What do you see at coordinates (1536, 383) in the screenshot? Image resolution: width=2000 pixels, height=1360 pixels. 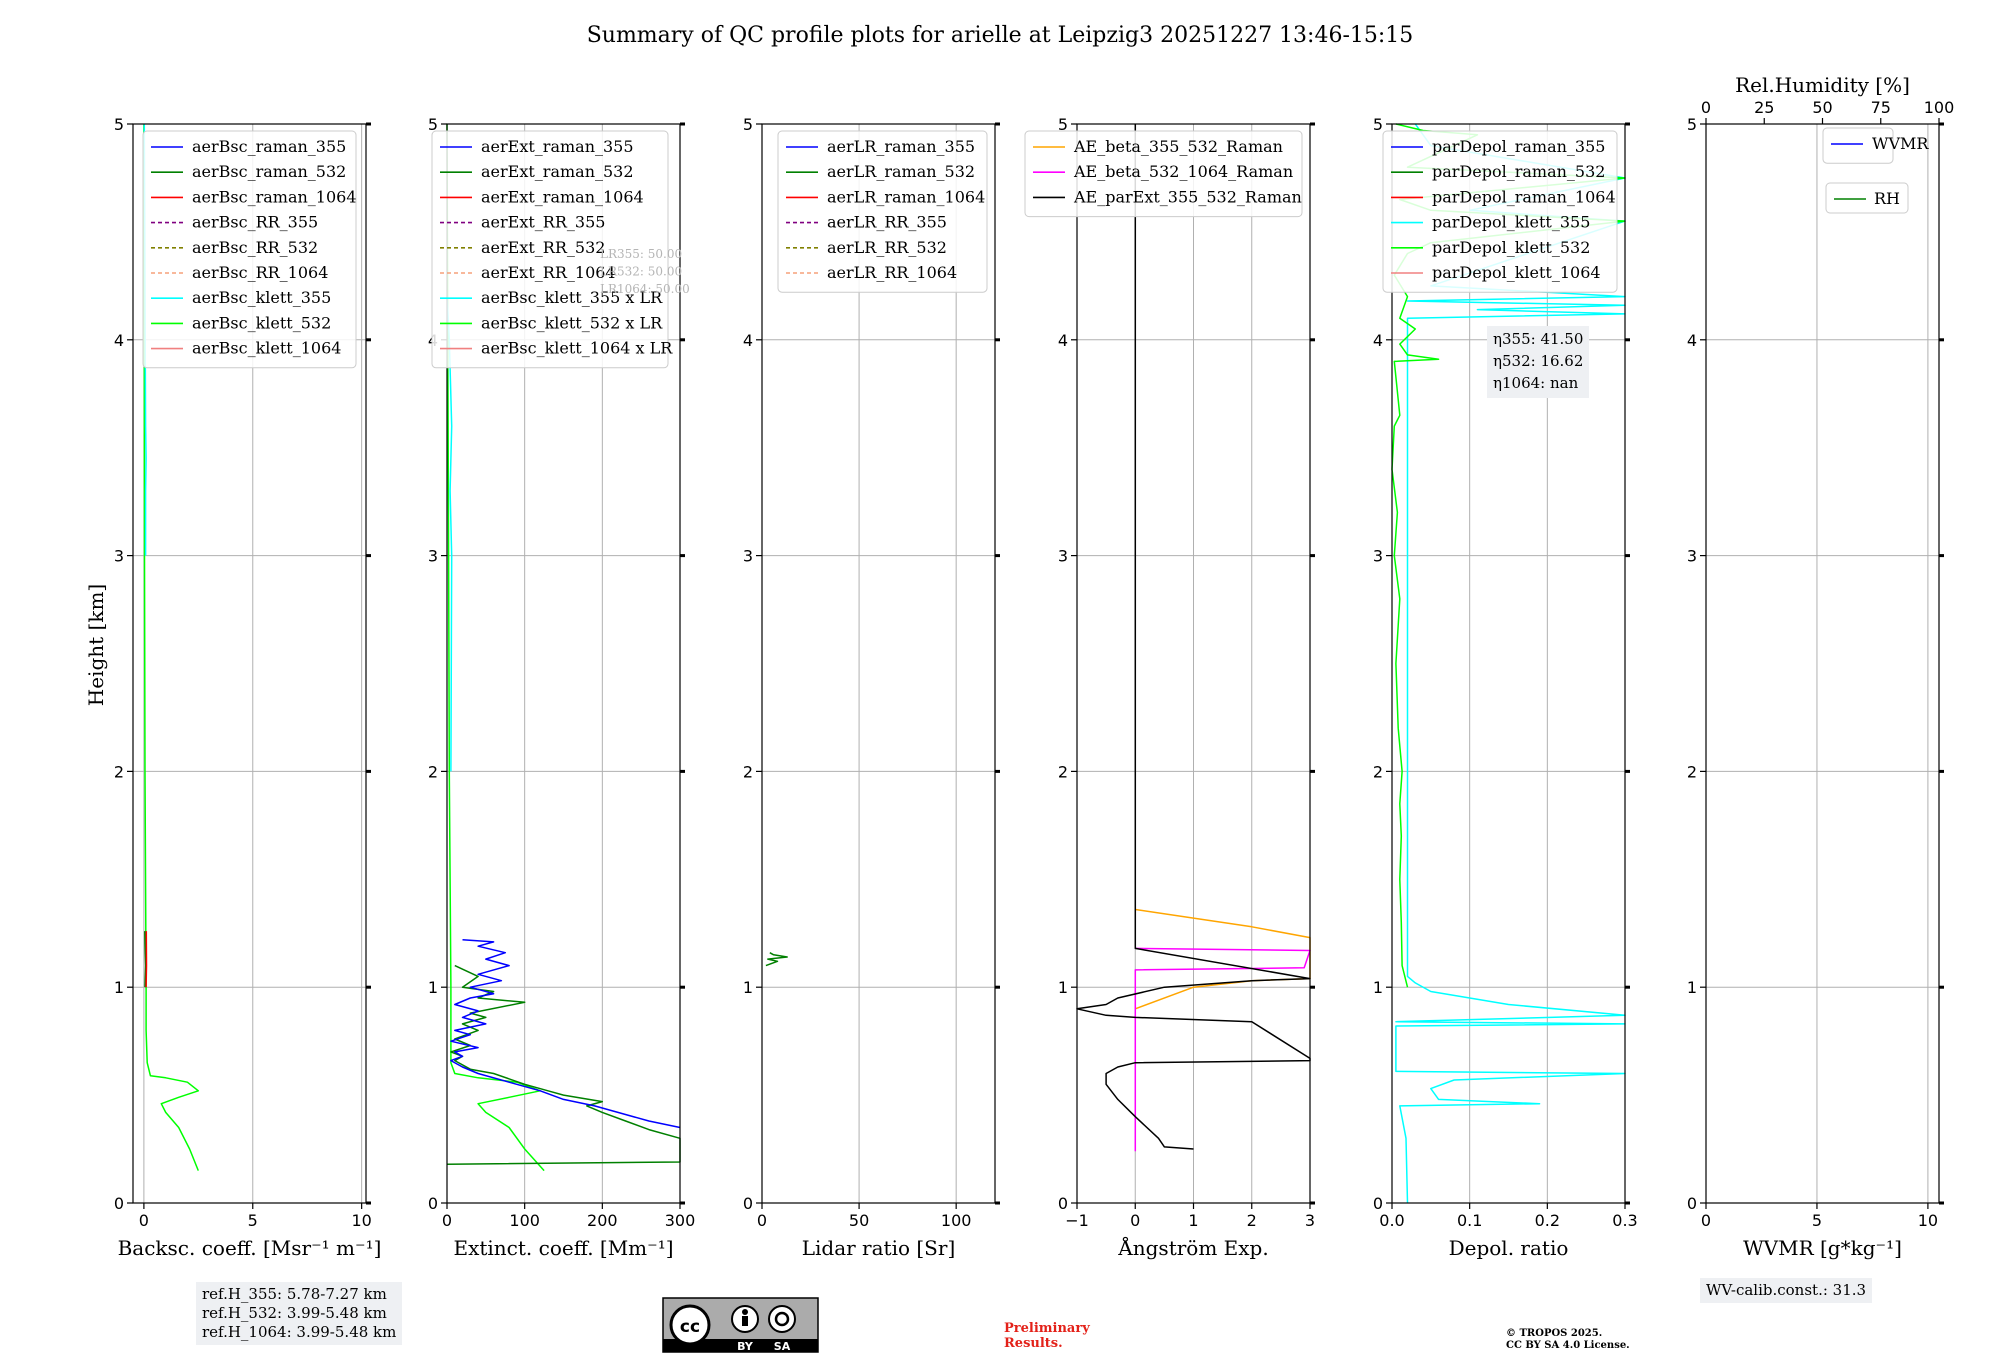 I see `annotation-line: η1064: nan` at bounding box center [1536, 383].